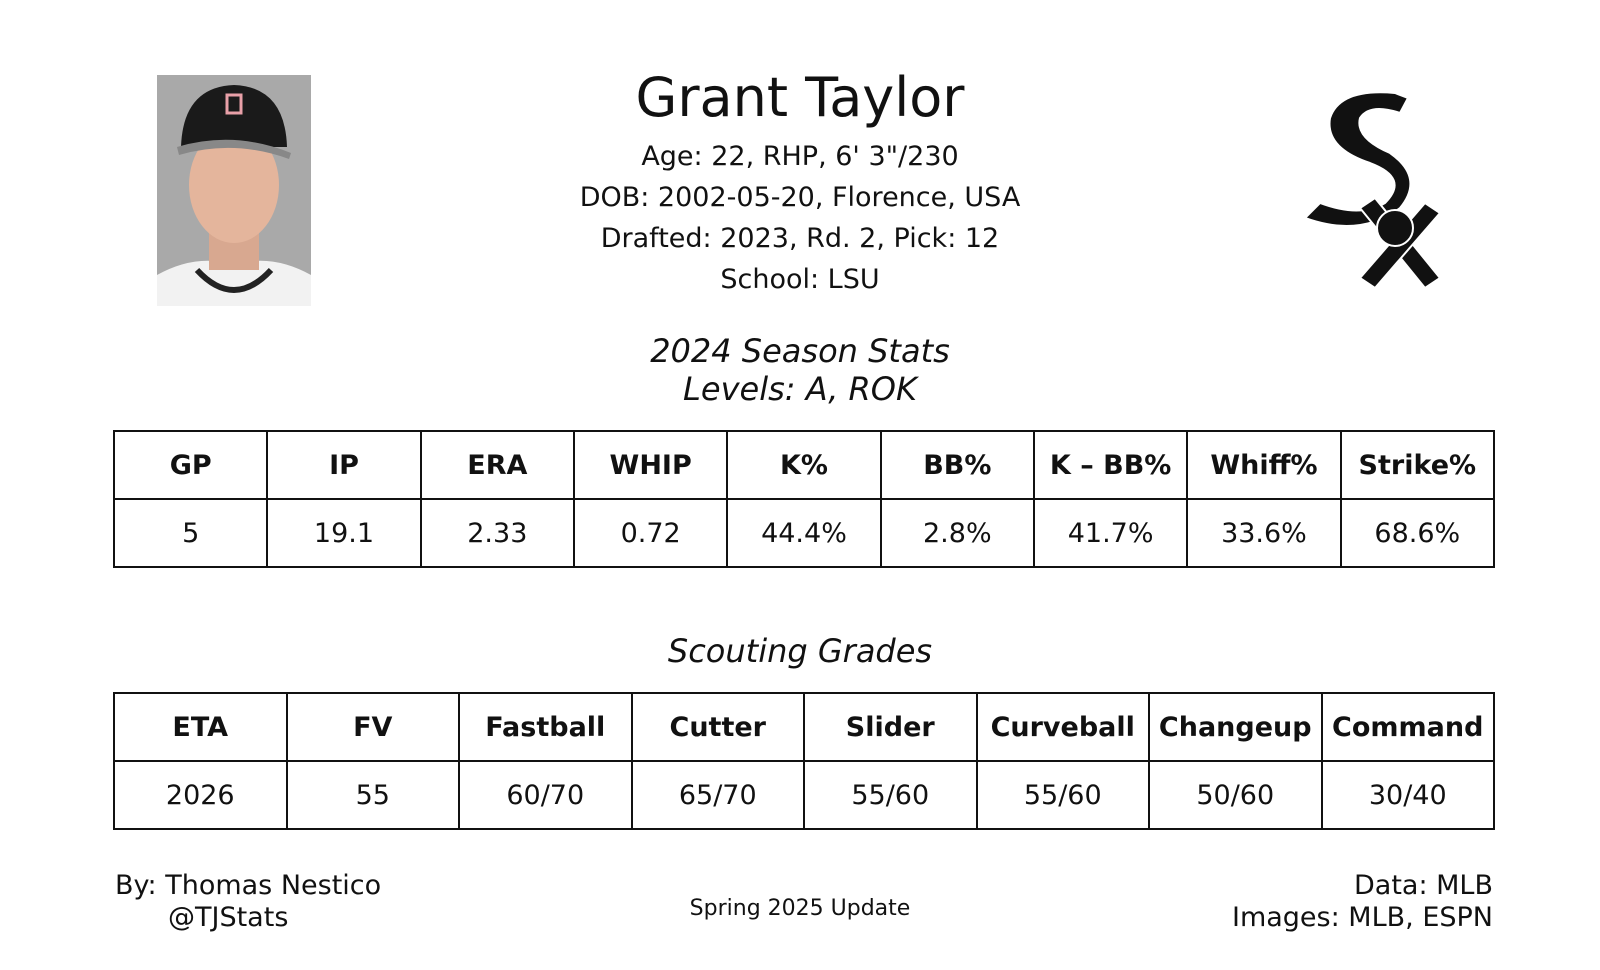 Image resolution: width=1600 pixels, height=970 pixels. Describe the element at coordinates (1062, 727) in the screenshot. I see `header-cell: Curveball` at that location.